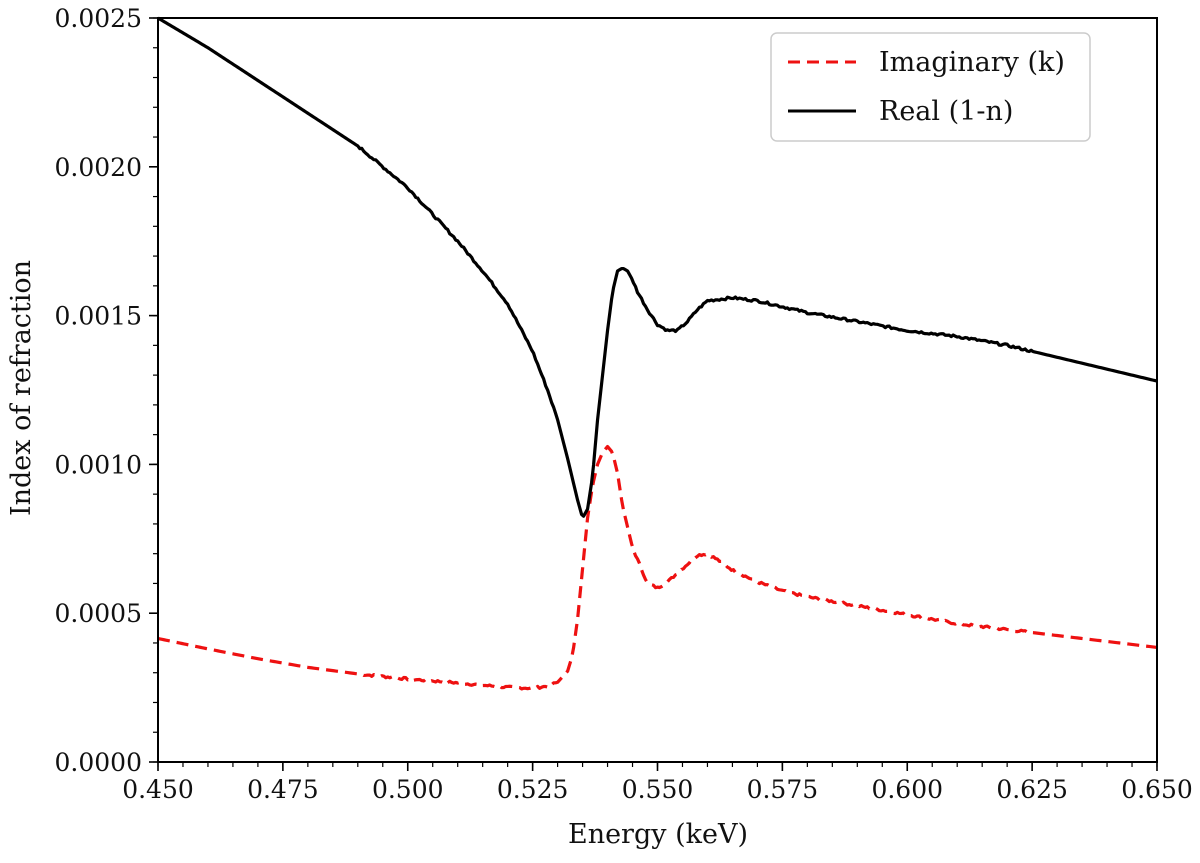  What do you see at coordinates (283, 789) in the screenshot?
I see `x-tick-label: 0.475` at bounding box center [283, 789].